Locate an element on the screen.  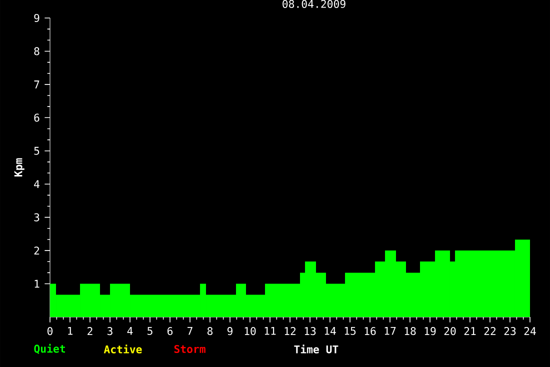
text: Storm is located at coordinates (190, 349).